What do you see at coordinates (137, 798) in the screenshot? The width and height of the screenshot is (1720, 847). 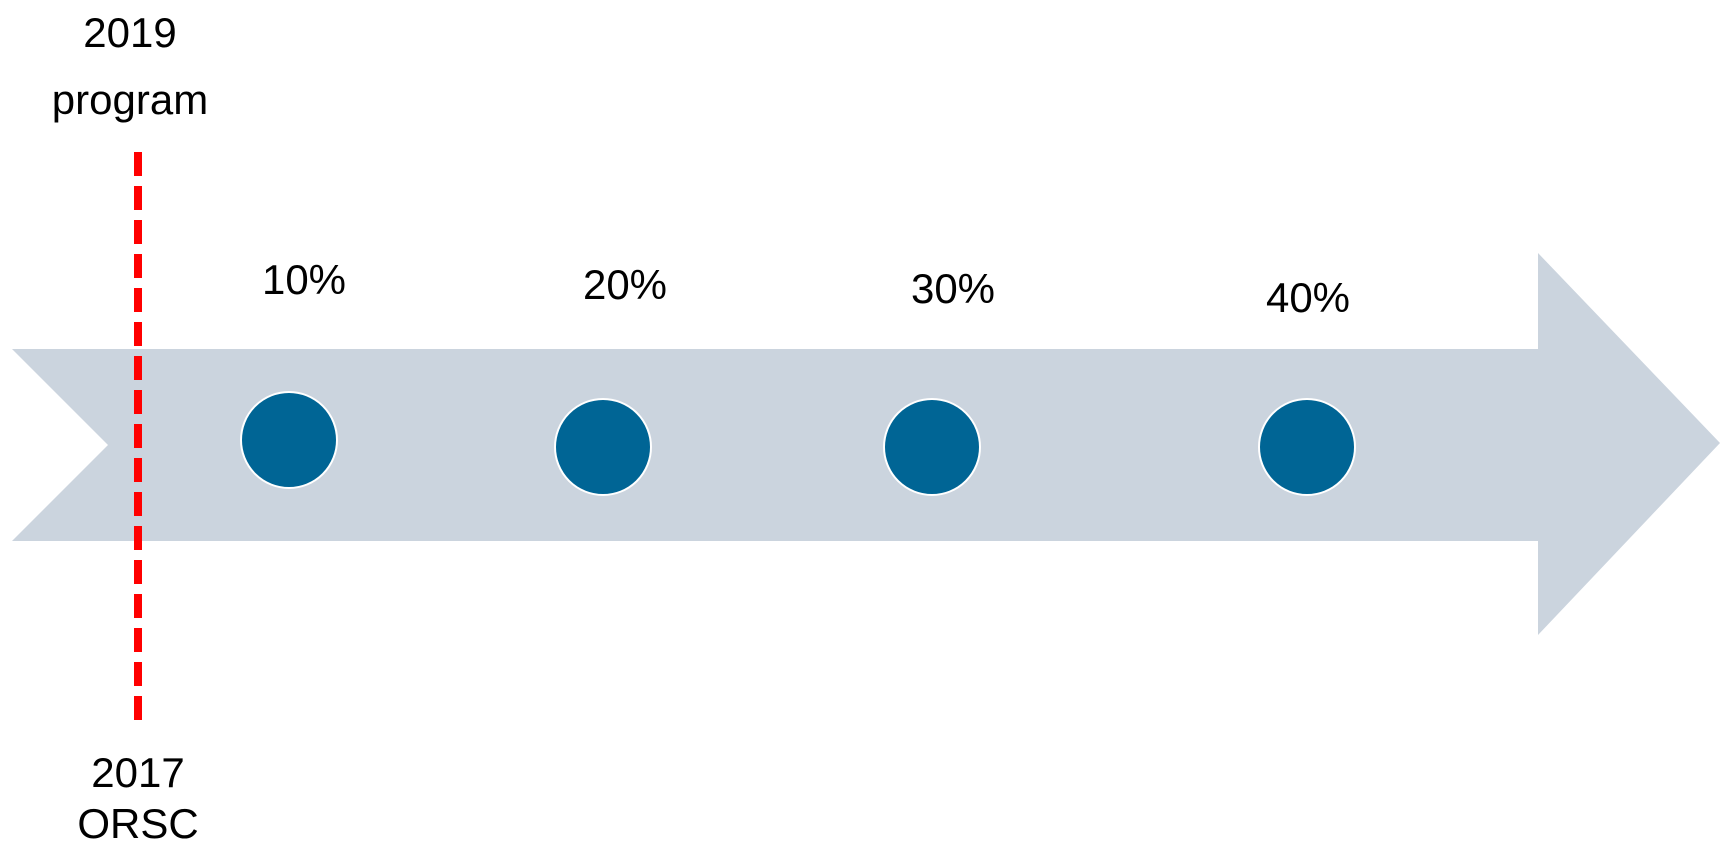 I see `bottom-marker-label: 2017 ORSC` at bounding box center [137, 798].